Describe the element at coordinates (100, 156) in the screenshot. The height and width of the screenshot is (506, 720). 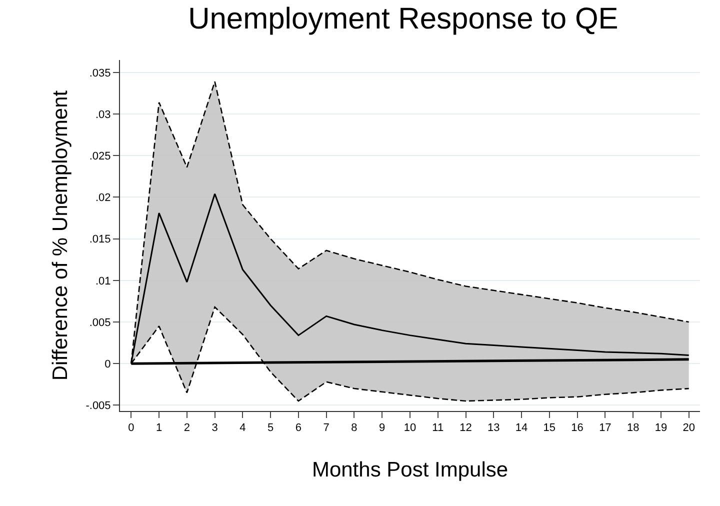
I see `y-tick-label: .025` at that location.